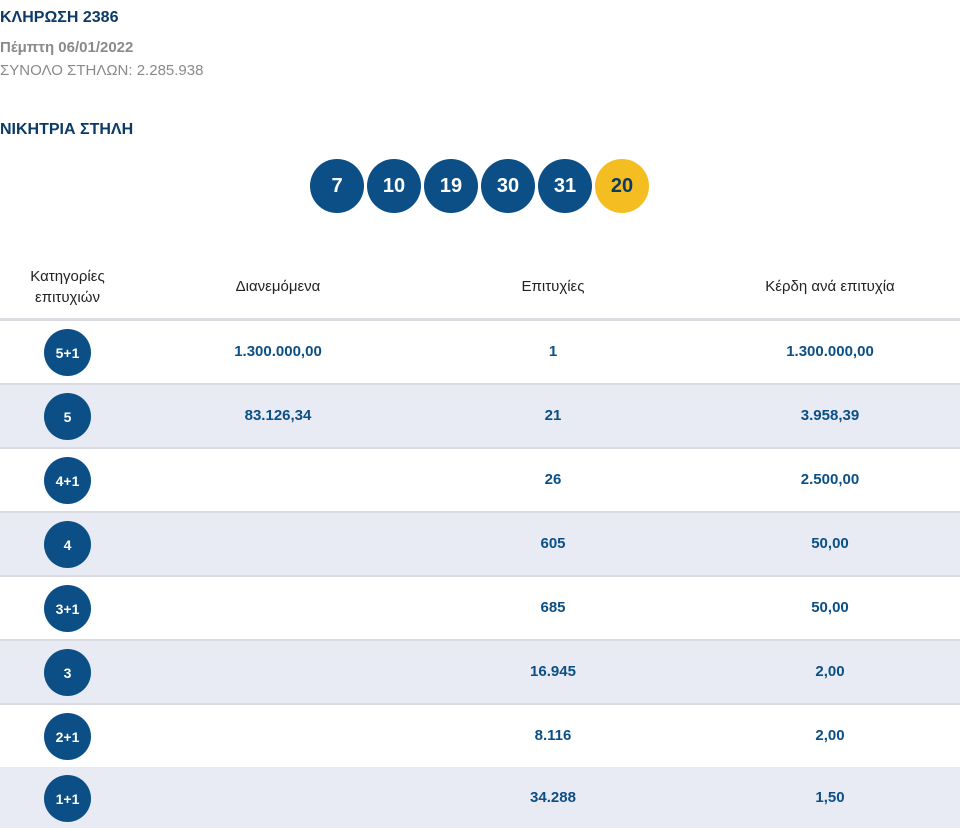  What do you see at coordinates (67, 544) in the screenshot?
I see `category-badge: 4` at bounding box center [67, 544].